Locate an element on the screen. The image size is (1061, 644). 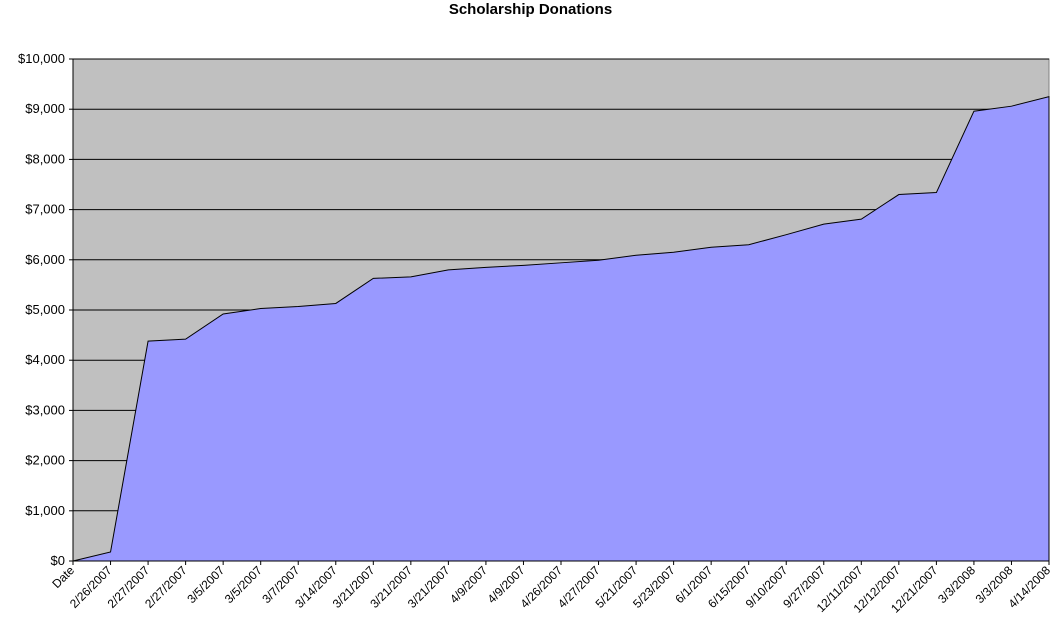
y-tick-label: $4,000 is located at coordinates (45, 359).